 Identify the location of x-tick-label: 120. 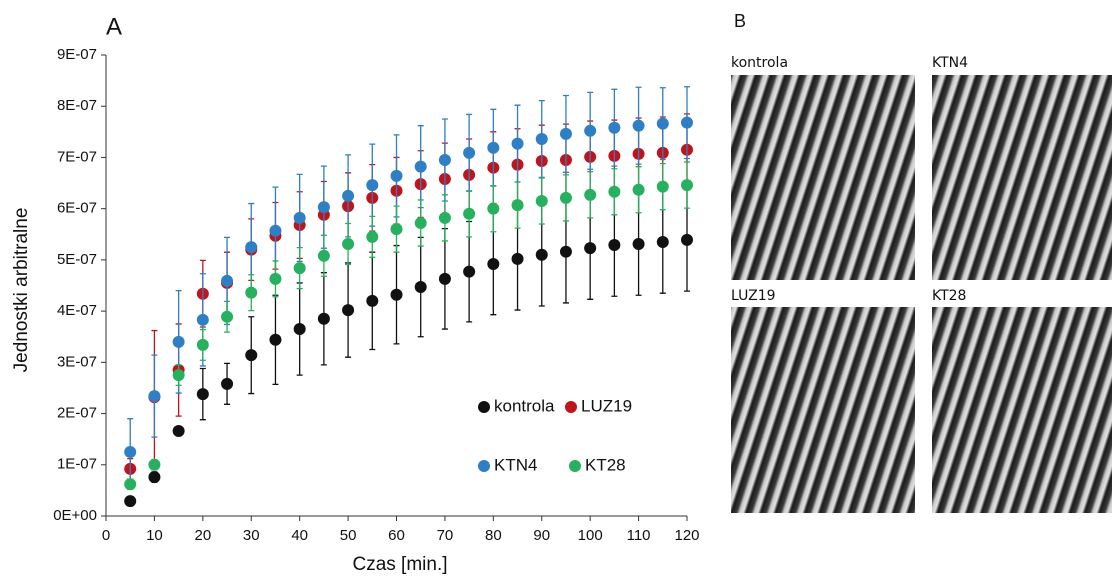
(686, 535).